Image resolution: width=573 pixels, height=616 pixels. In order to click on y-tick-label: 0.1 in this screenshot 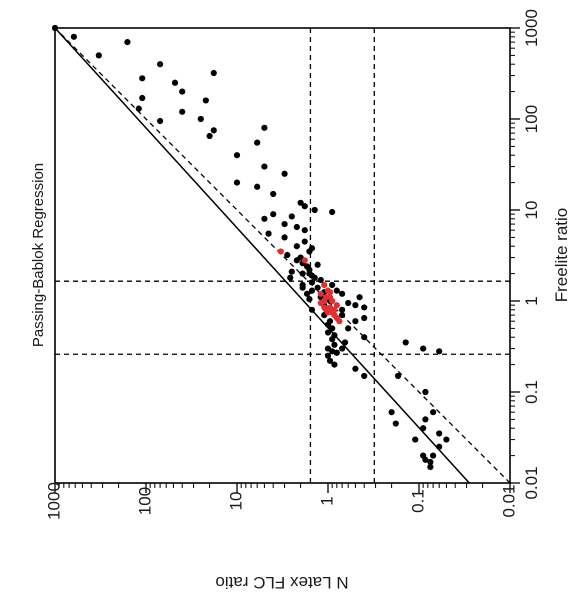, I will do `click(417, 501)`.